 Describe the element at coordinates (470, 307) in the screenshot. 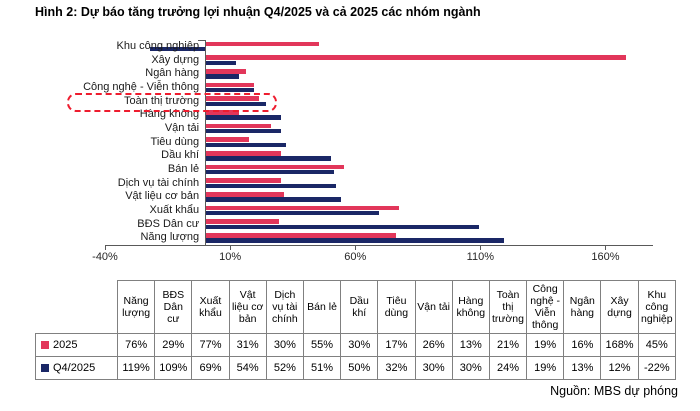

I see `table-header-cell: Hàng không` at that location.